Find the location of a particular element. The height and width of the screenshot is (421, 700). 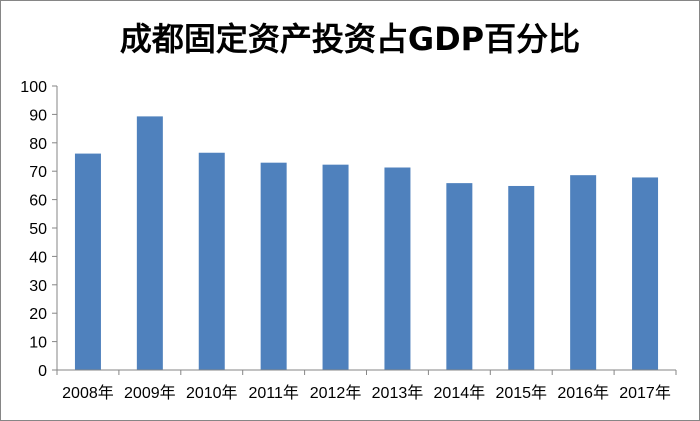

x-tick-label: 2008年 is located at coordinates (88, 393).